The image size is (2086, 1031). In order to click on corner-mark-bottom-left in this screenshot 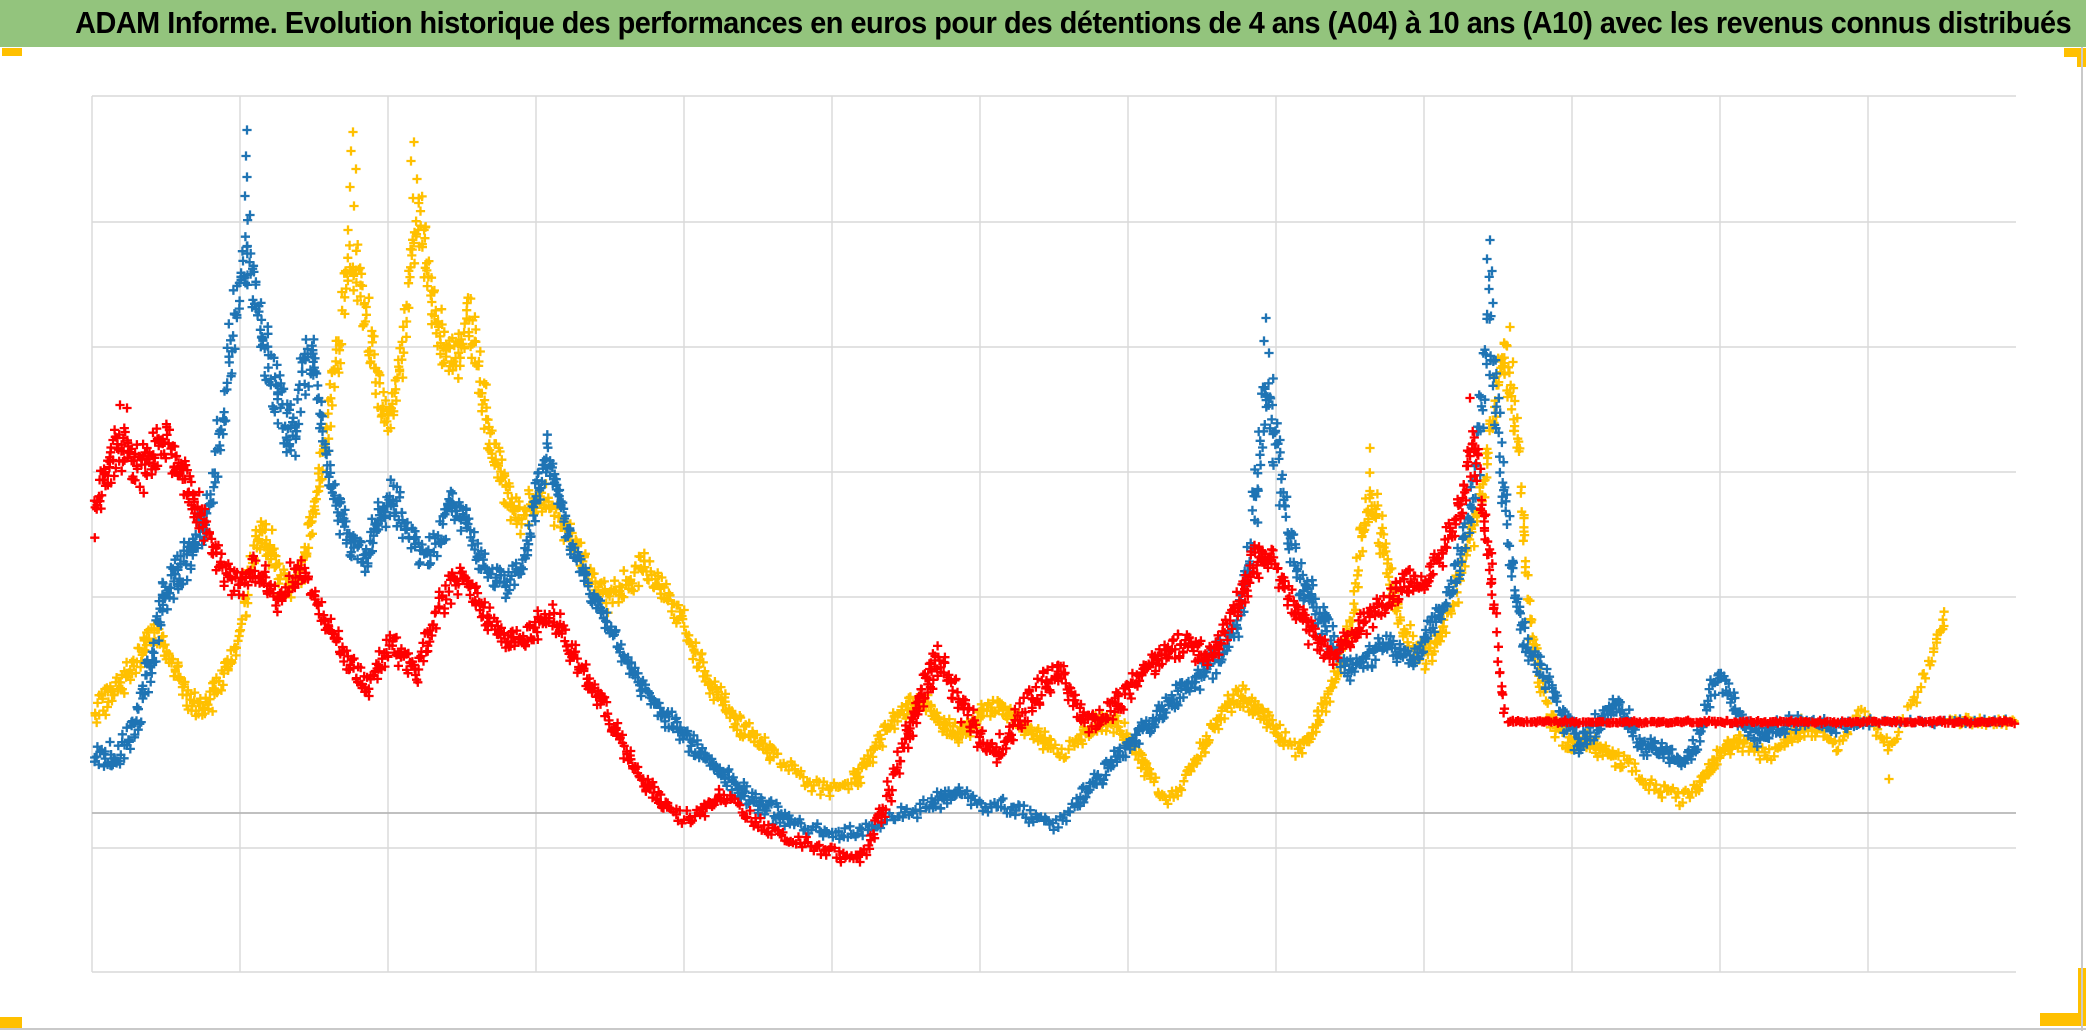, I will do `click(11, 1022)`.